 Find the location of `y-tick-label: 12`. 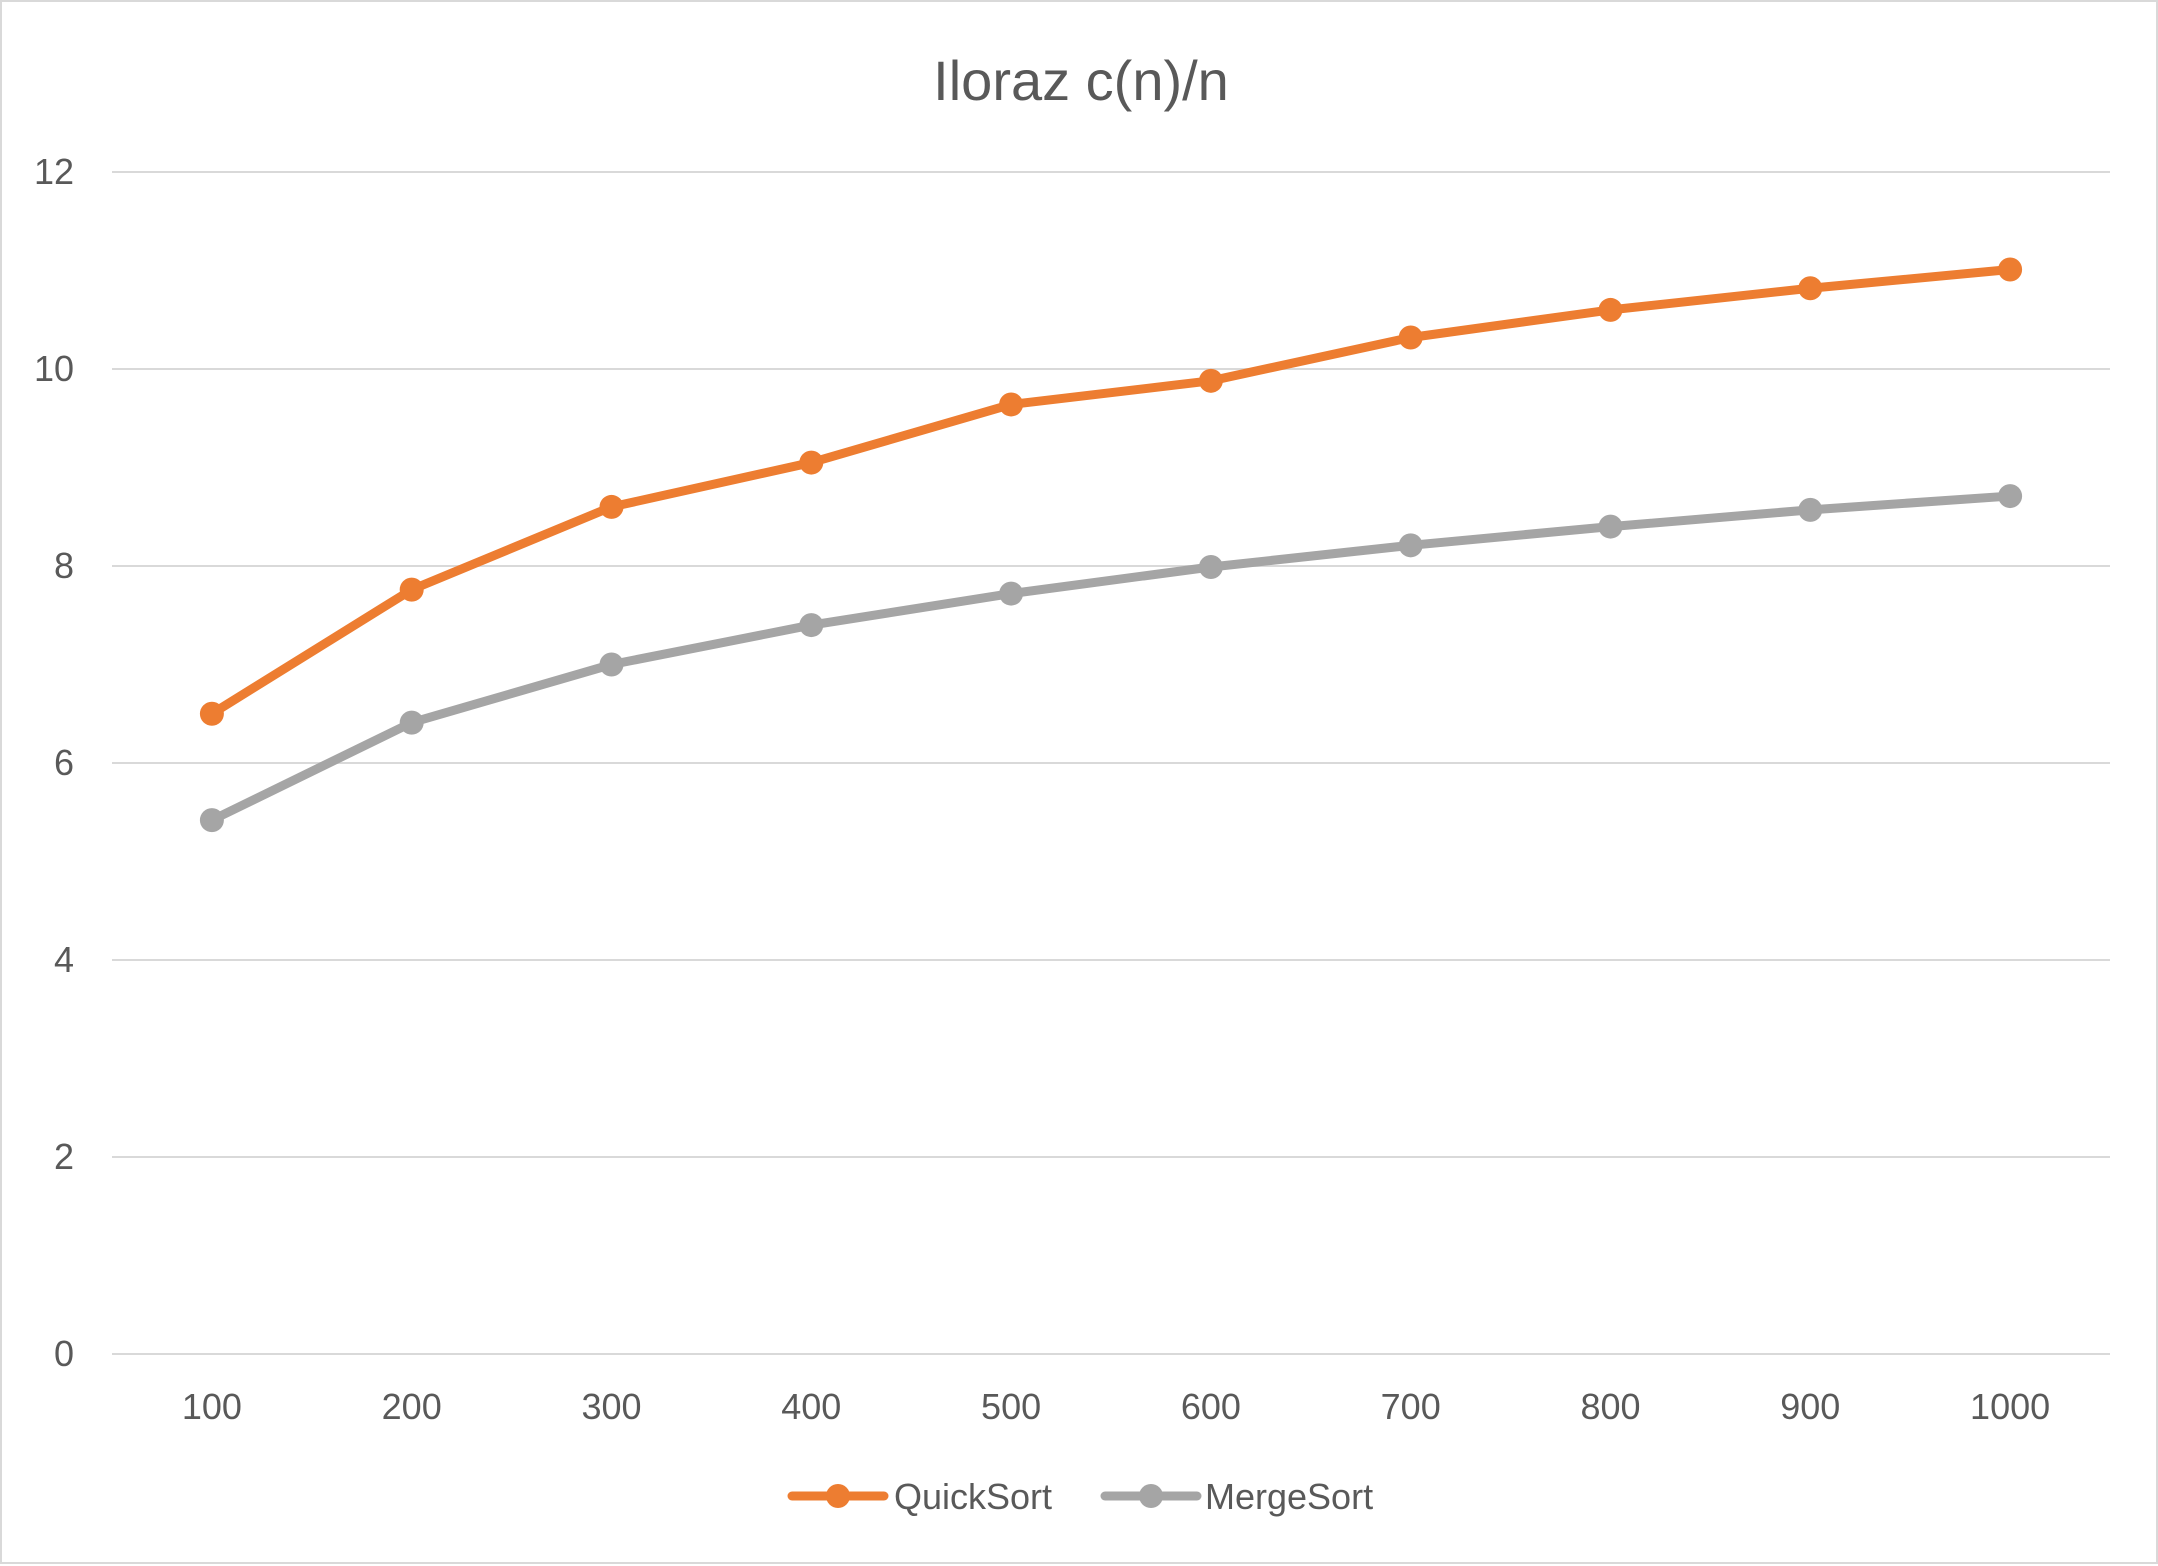

y-tick-label: 12 is located at coordinates (54, 171).